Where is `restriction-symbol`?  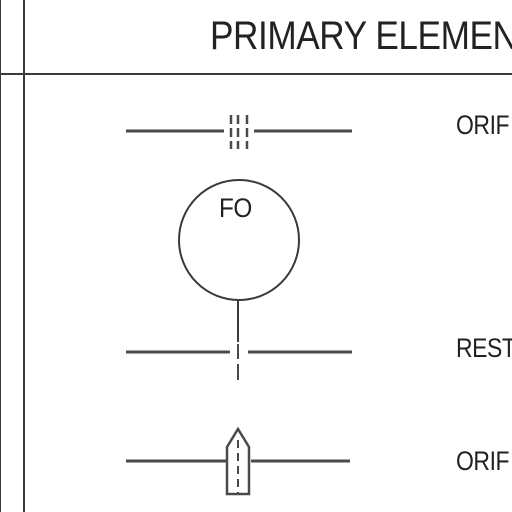 restriction-symbol is located at coordinates (239, 362).